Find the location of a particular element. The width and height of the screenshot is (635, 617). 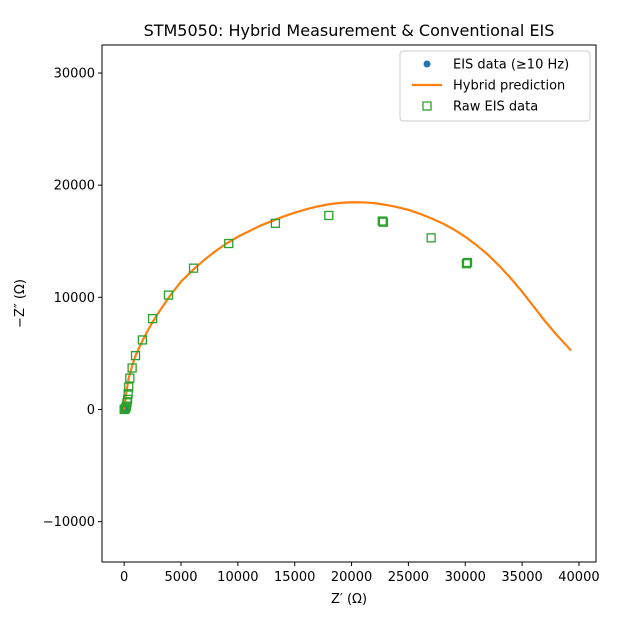

x-axis: 0 5000 10000 15000 20000 25000 30000 35000 40000 is located at coordinates (360, 573).